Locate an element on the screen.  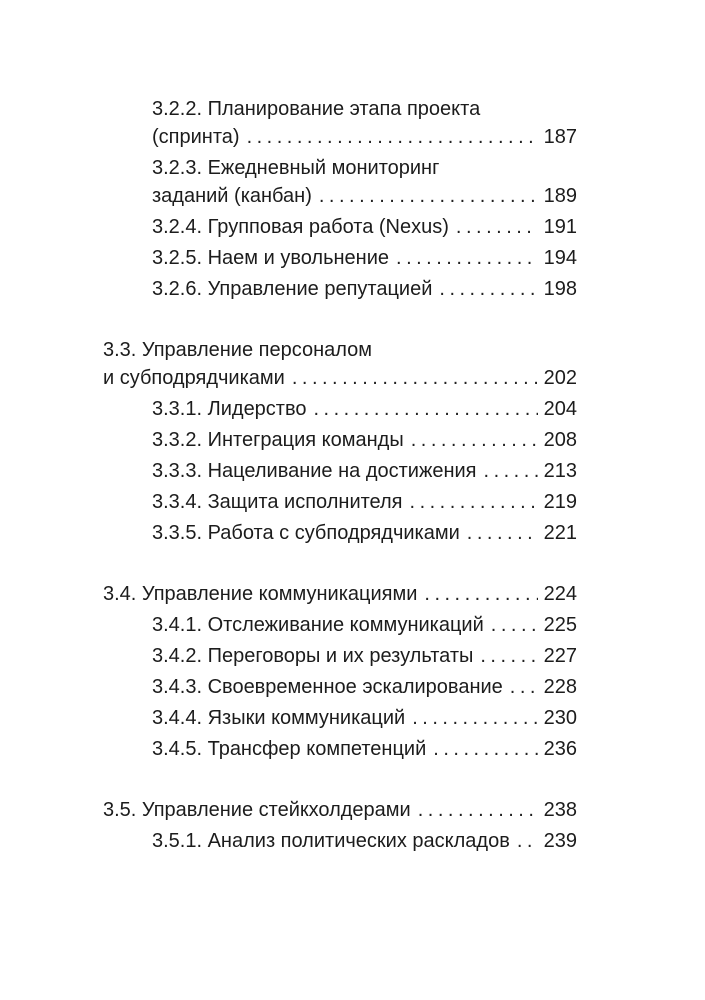
toc-entry-title: 3.2.5. Наем и увольнение 194 is located at coordinates (364, 258).